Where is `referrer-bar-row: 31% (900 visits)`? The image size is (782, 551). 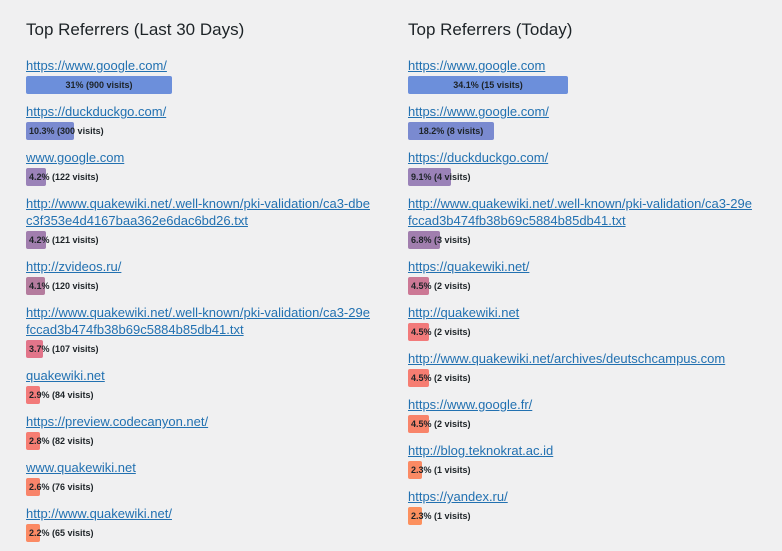
referrer-bar-row: 31% (900 visits) is located at coordinates (198, 85).